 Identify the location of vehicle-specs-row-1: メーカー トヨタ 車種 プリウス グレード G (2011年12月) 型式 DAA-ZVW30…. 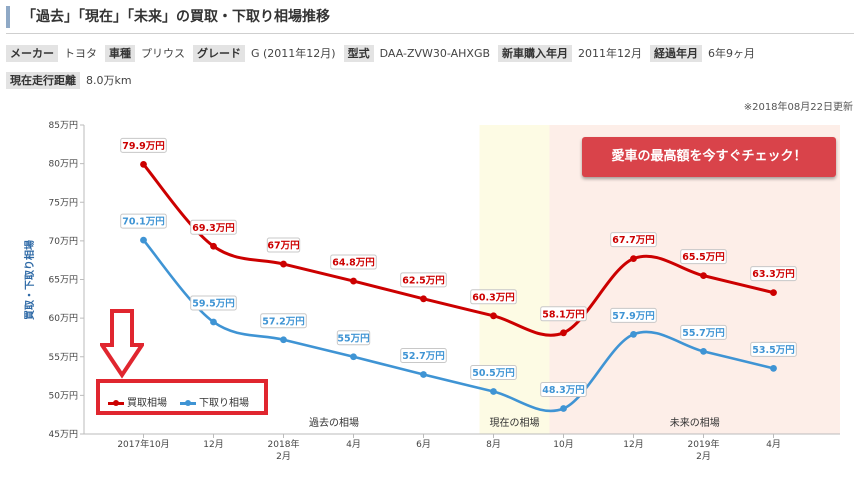
(384, 54).